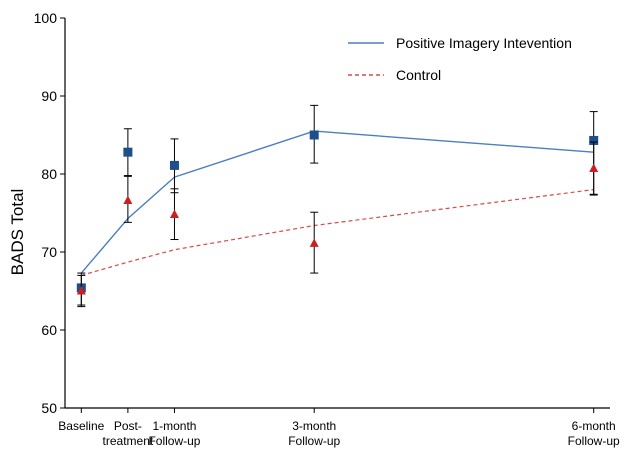  I want to click on x-tick-label: Baseline, so click(81, 426).